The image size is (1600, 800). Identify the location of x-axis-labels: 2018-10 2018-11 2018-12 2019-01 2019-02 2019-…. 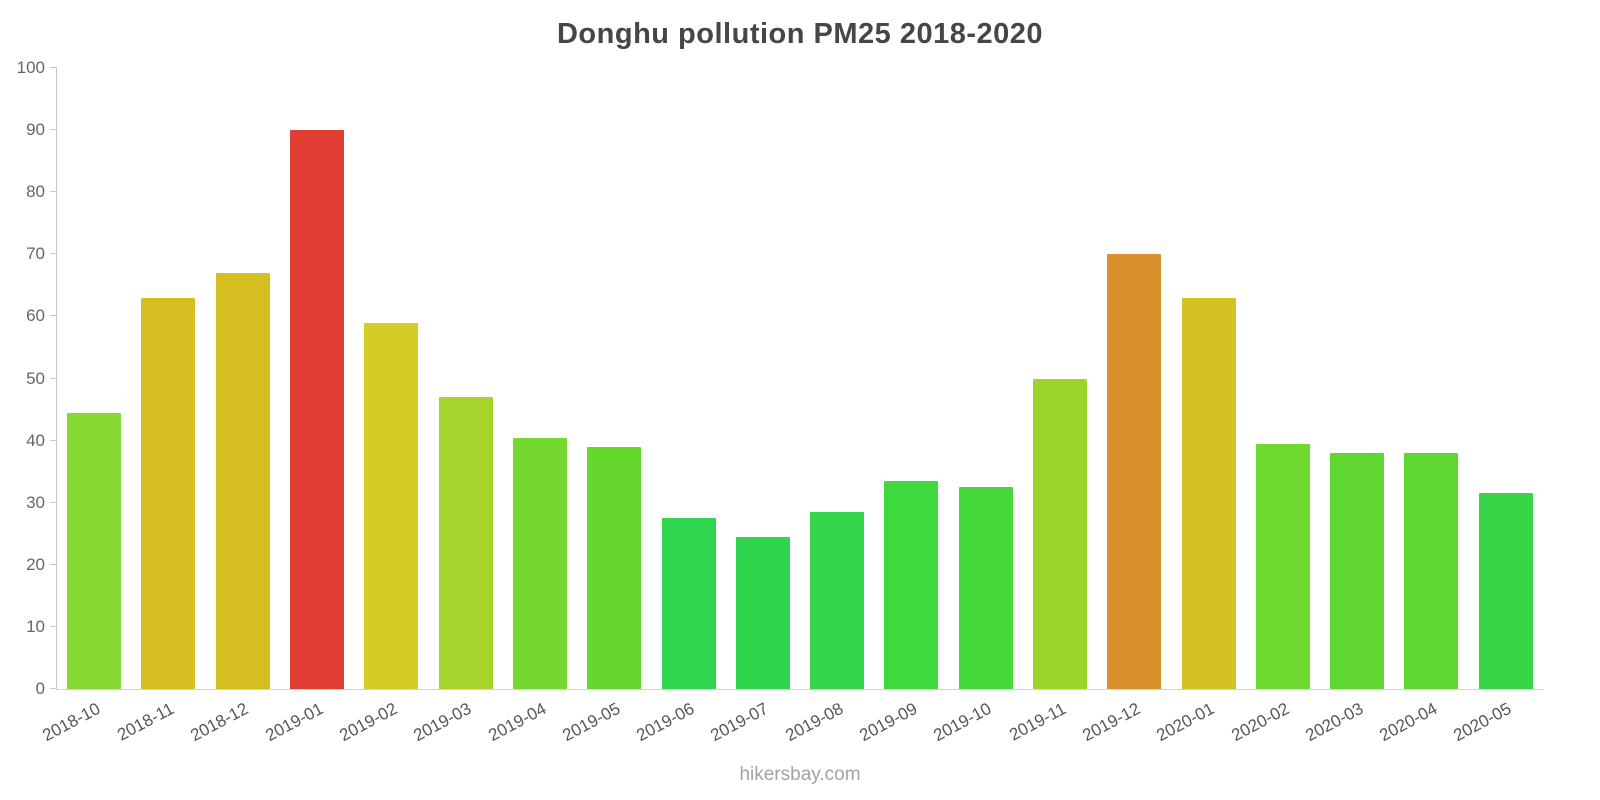
(791, 719).